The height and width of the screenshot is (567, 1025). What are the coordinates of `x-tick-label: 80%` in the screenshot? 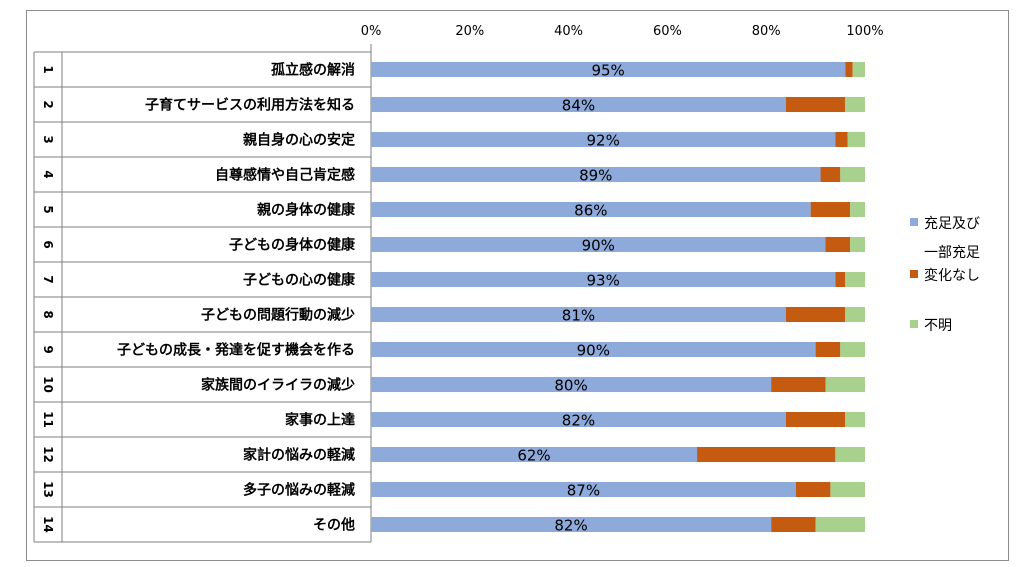 It's located at (766, 31).